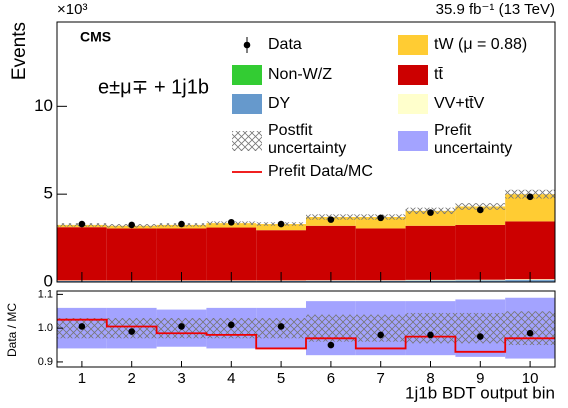  I want to click on y-tick-label: 5, so click(48, 193).